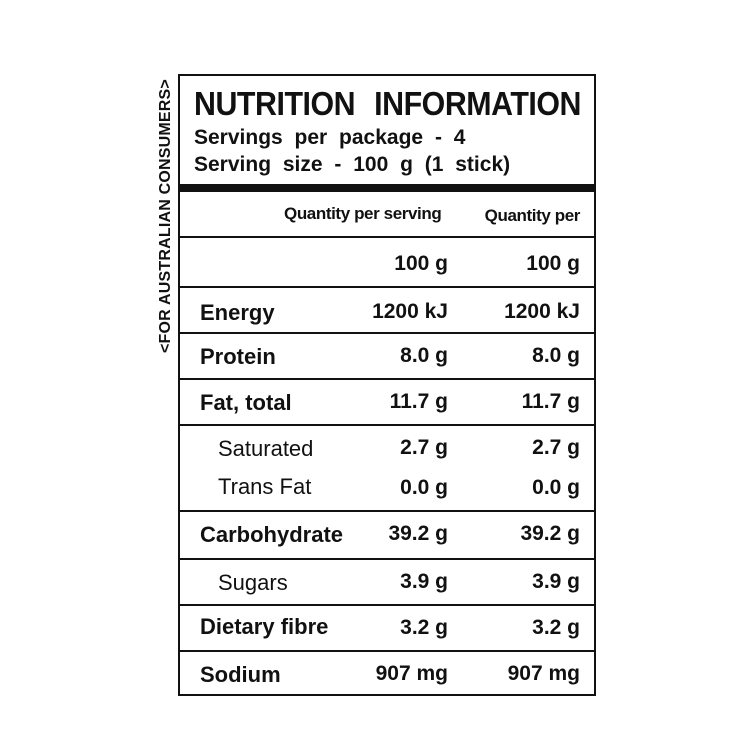 Image resolution: width=750 pixels, height=750 pixels. I want to click on nutrient-label: Sugars, so click(253, 582).